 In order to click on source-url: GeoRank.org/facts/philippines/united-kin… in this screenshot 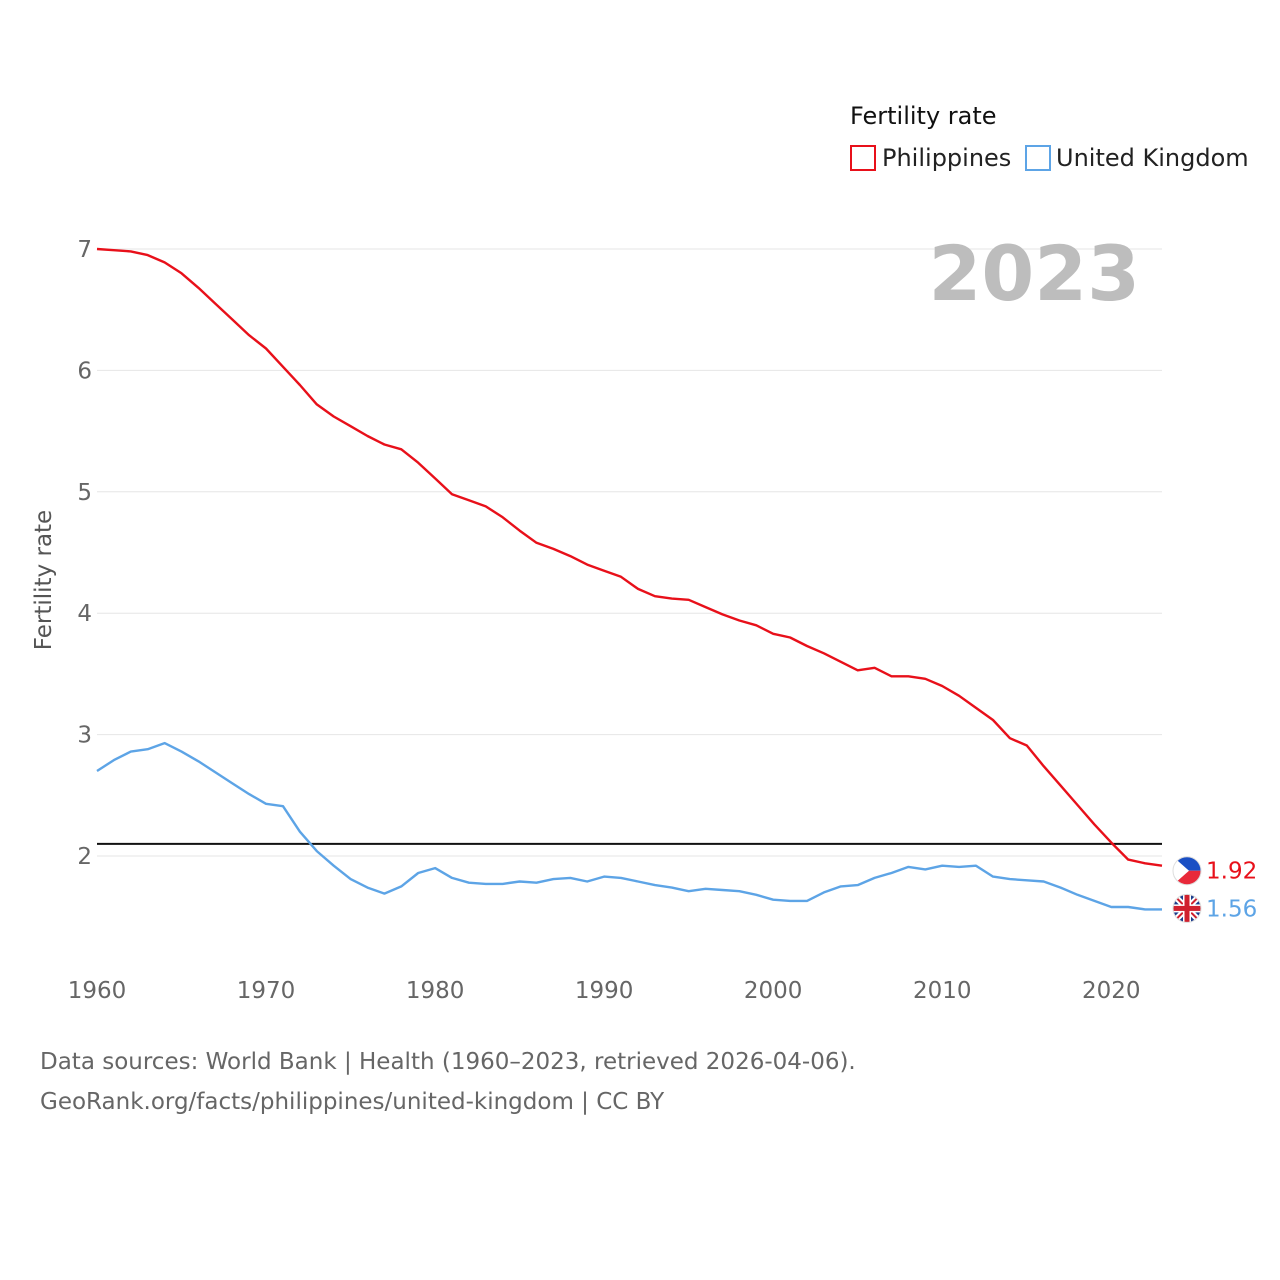, I will do `click(352, 1102)`.